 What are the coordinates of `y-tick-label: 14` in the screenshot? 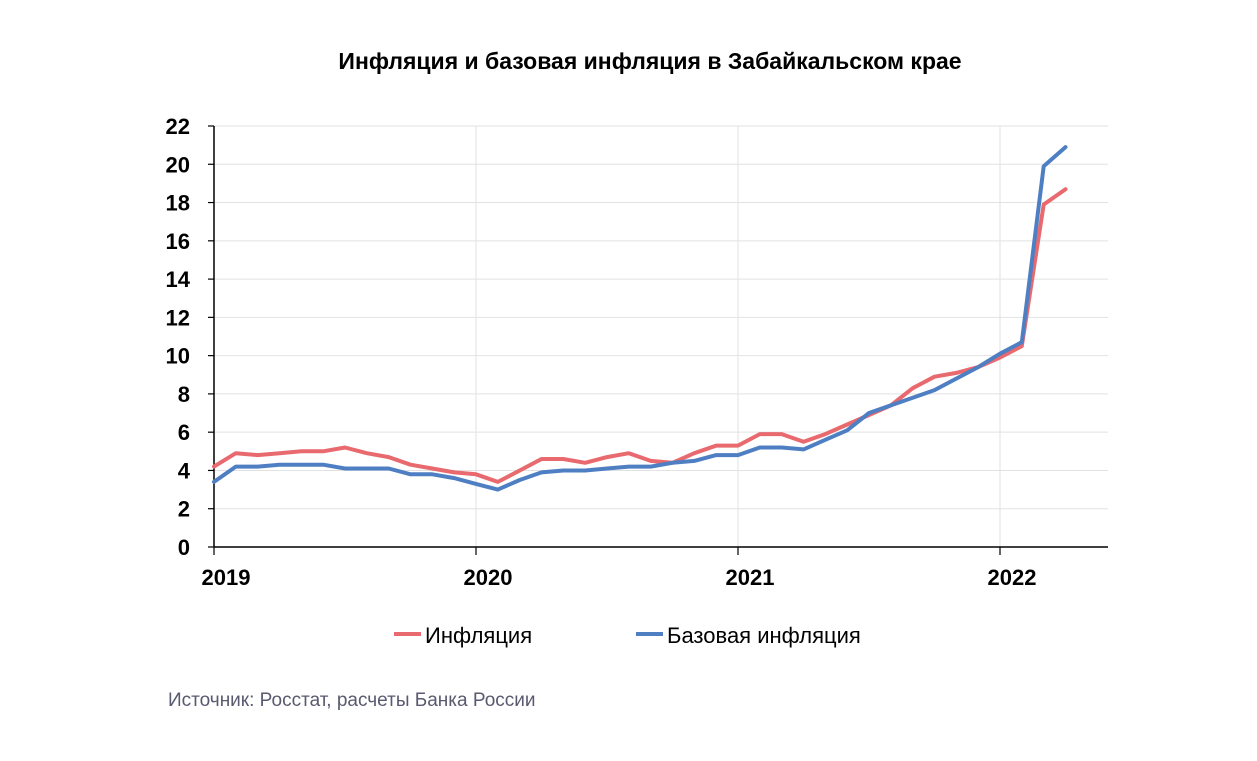 It's located at (178, 279).